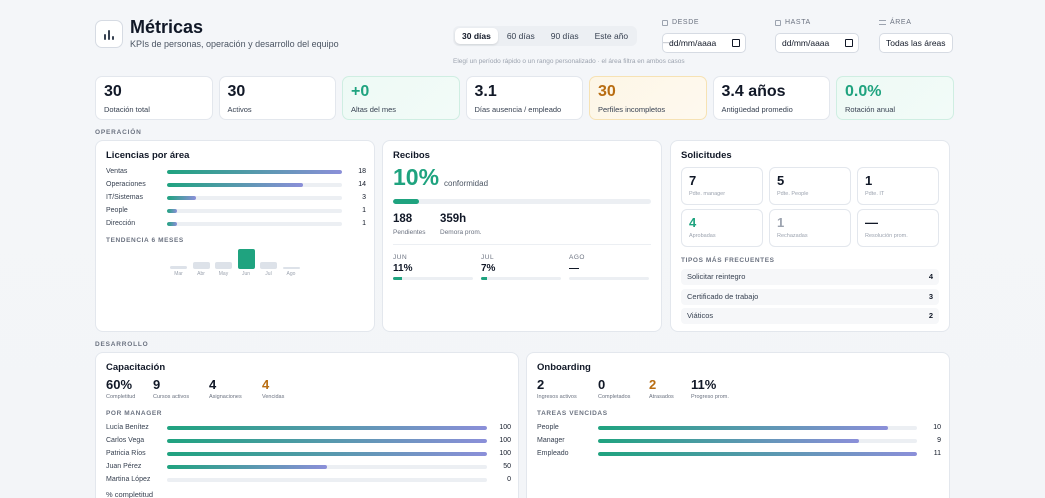  What do you see at coordinates (716, 276) in the screenshot?
I see `request-type-name: Solicitar reintegro` at bounding box center [716, 276].